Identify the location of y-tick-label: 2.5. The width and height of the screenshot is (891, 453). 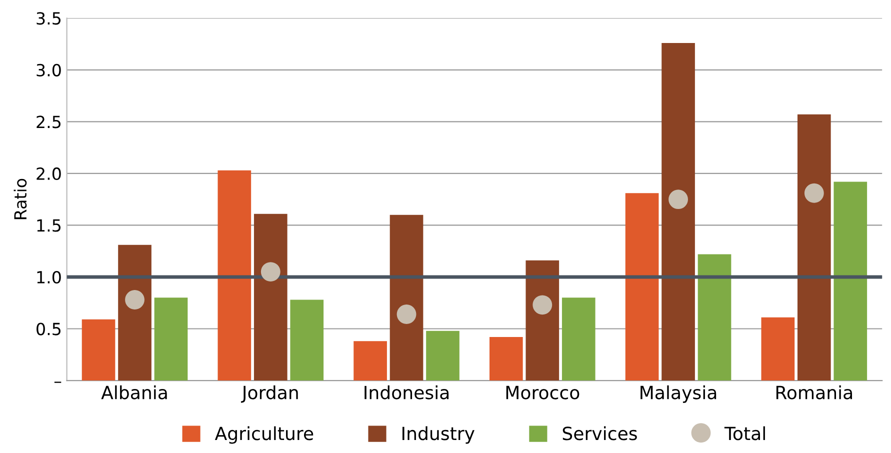
(48, 122).